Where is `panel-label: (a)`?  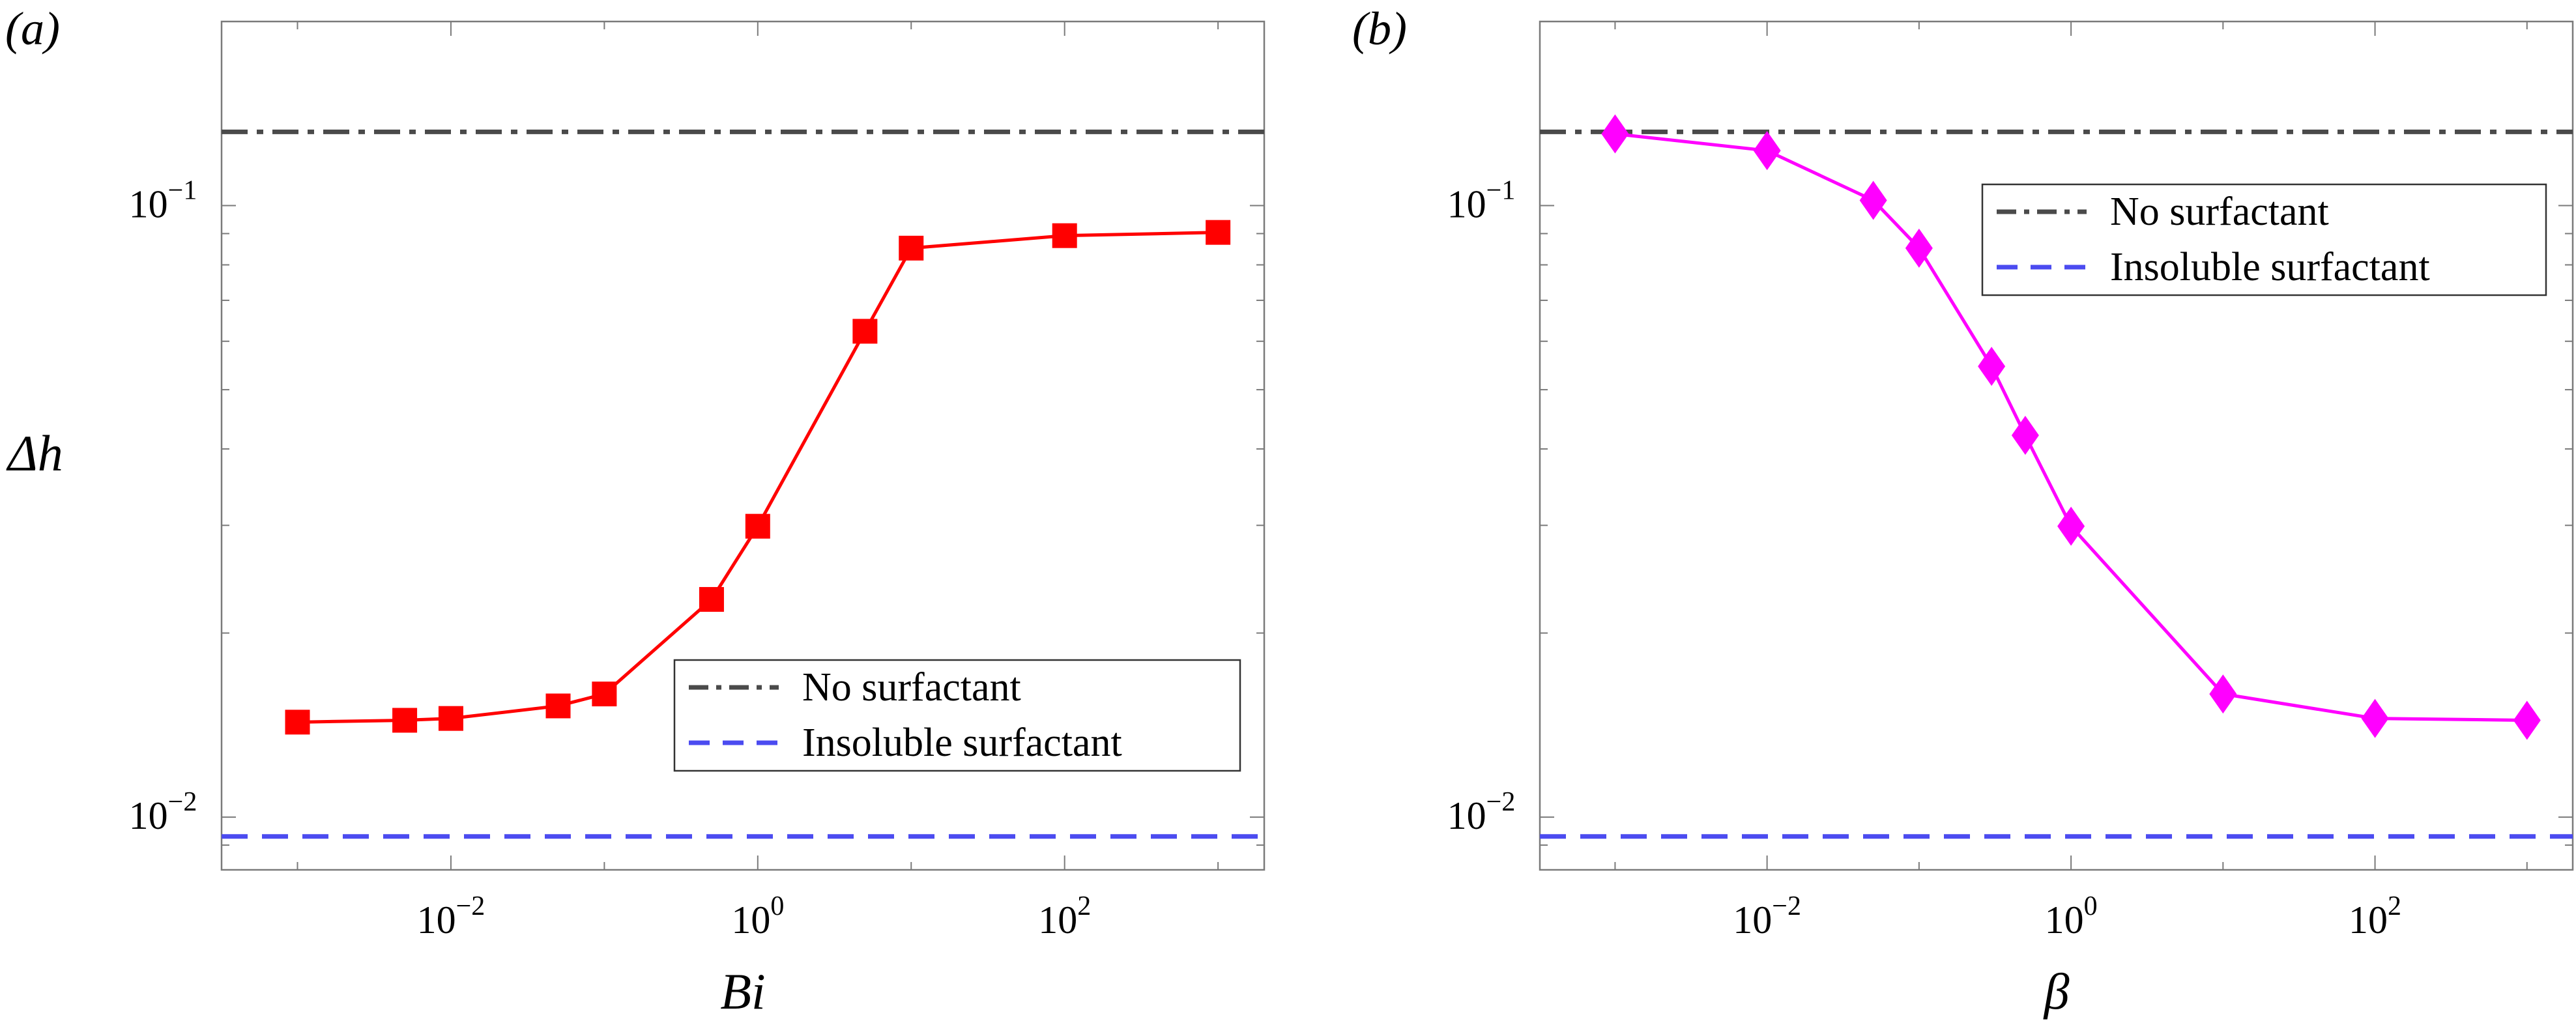 panel-label: (a) is located at coordinates (32, 29).